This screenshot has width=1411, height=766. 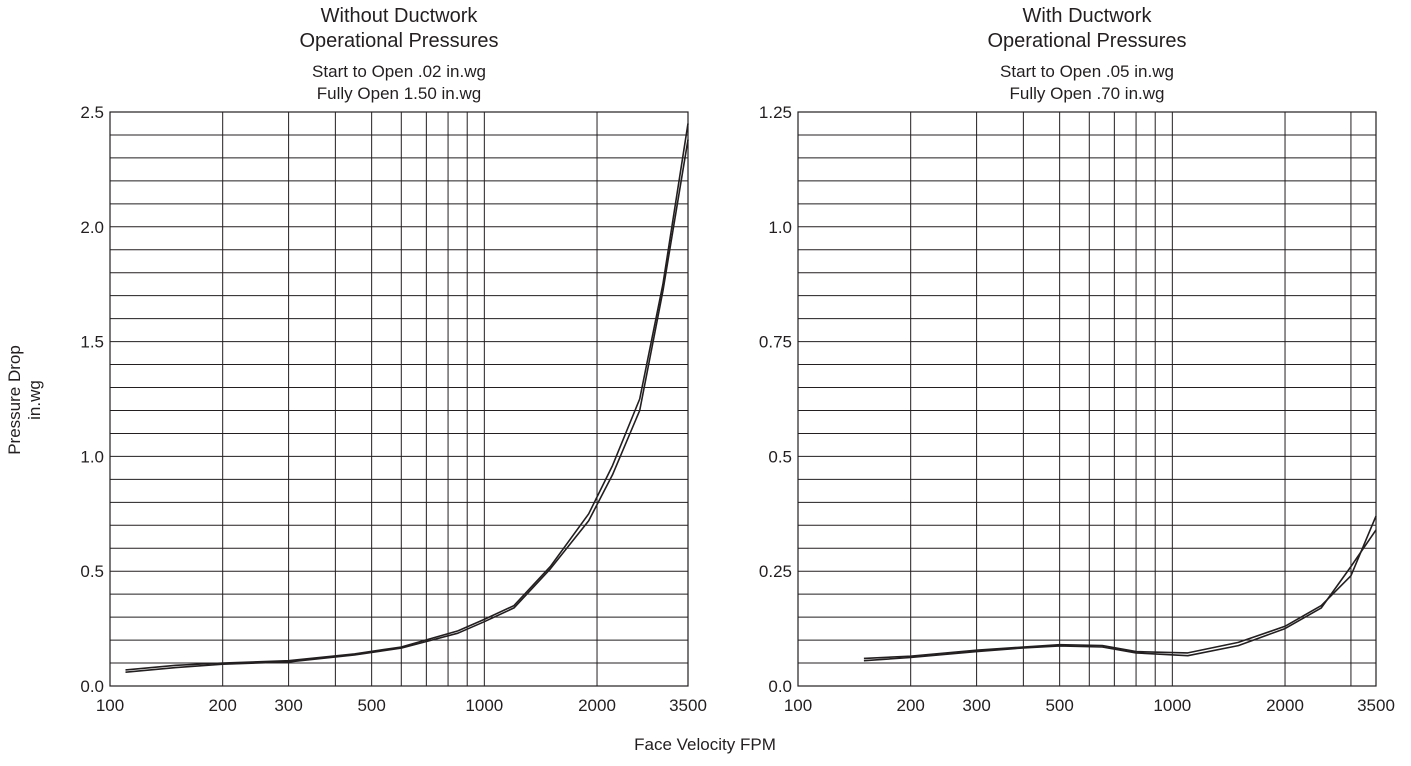 I want to click on y-tick-label: 0.25, so click(x=775, y=571).